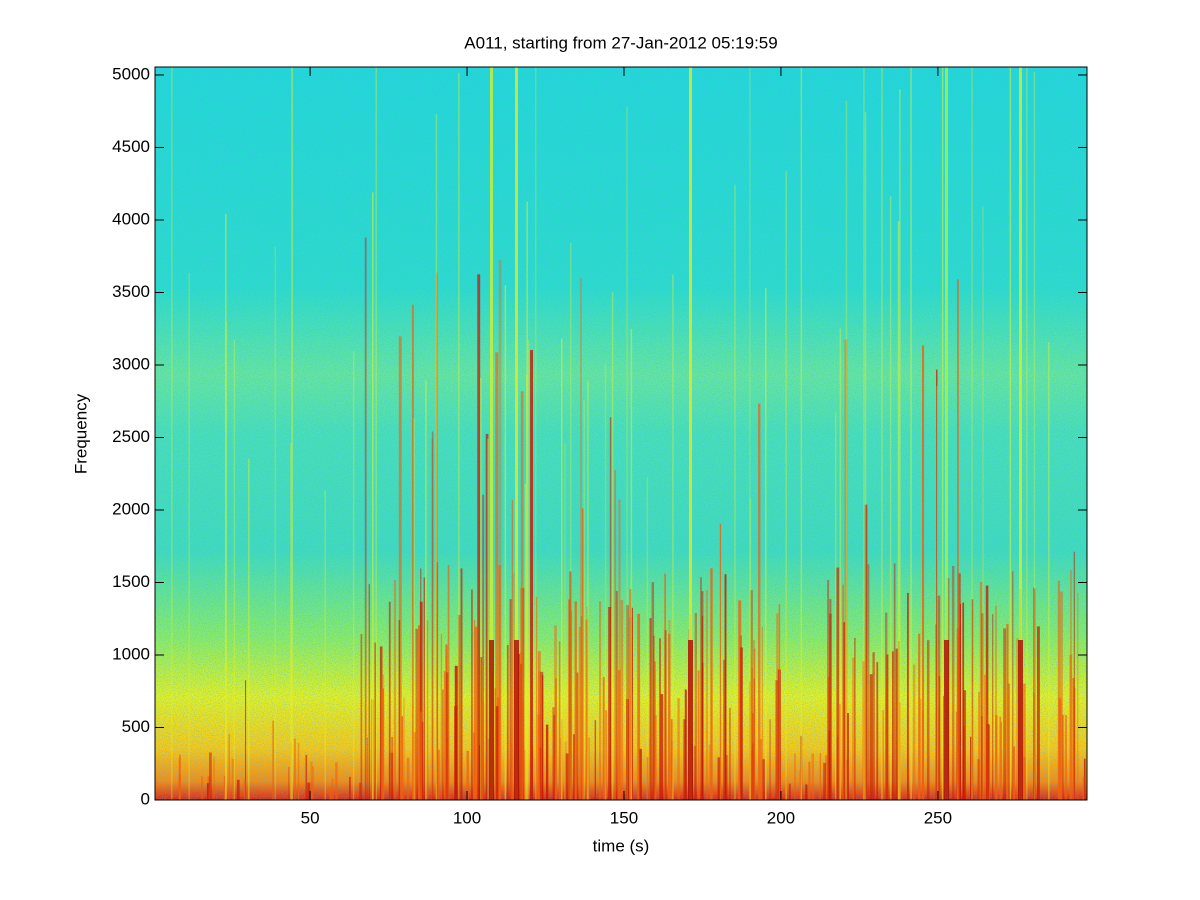 This screenshot has height=900, width=1200. Describe the element at coordinates (131, 146) in the screenshot. I see `y-tick-label: 4500` at that location.